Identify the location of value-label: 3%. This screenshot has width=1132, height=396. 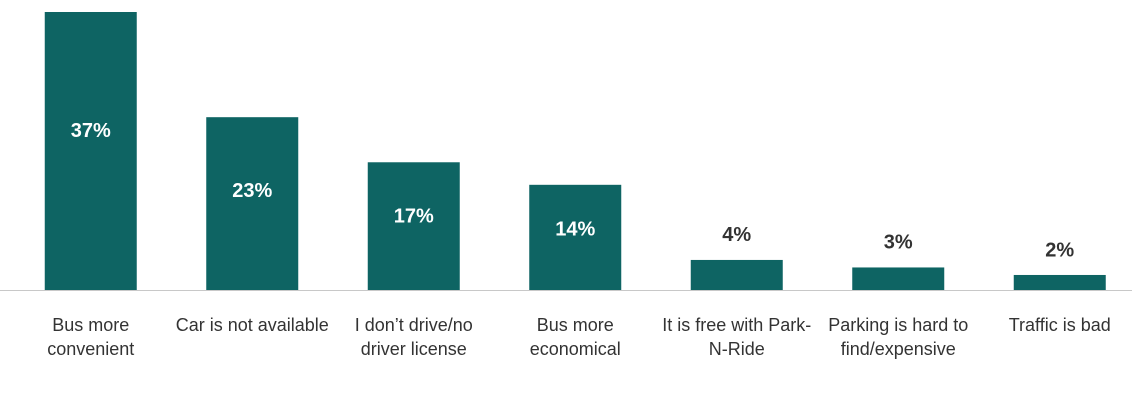
(898, 243).